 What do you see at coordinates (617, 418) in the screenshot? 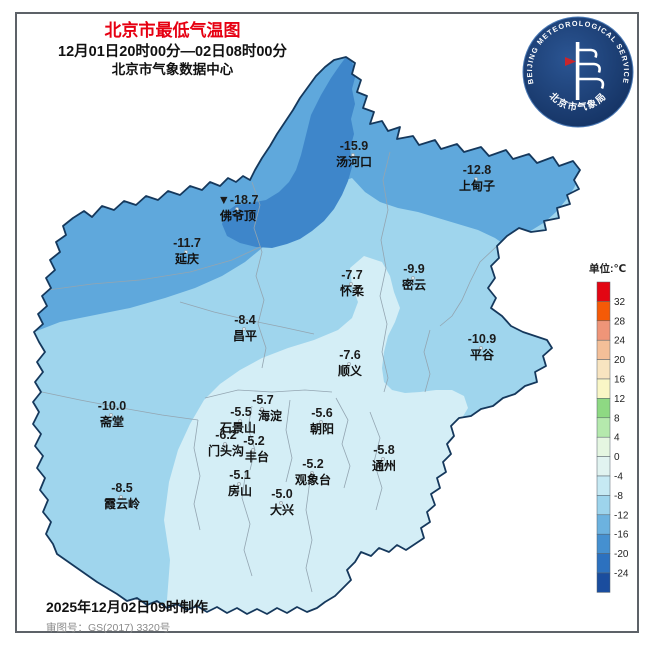
I see `legend-tick-label: 8` at bounding box center [617, 418].